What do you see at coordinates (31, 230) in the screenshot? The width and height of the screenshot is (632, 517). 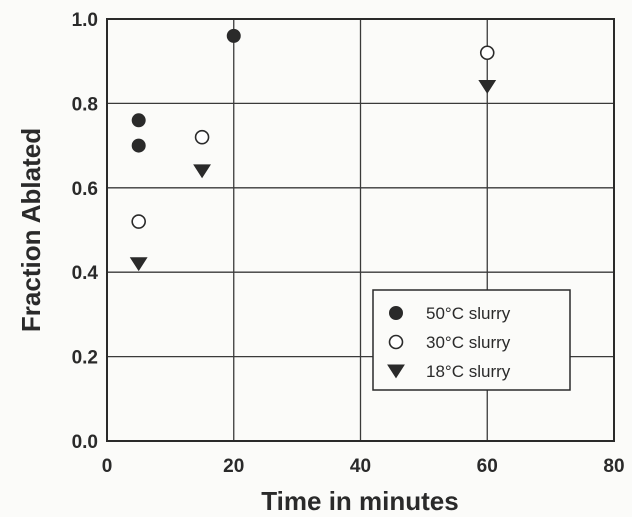 I see `y-axis-label: Fraction Ablated` at bounding box center [31, 230].